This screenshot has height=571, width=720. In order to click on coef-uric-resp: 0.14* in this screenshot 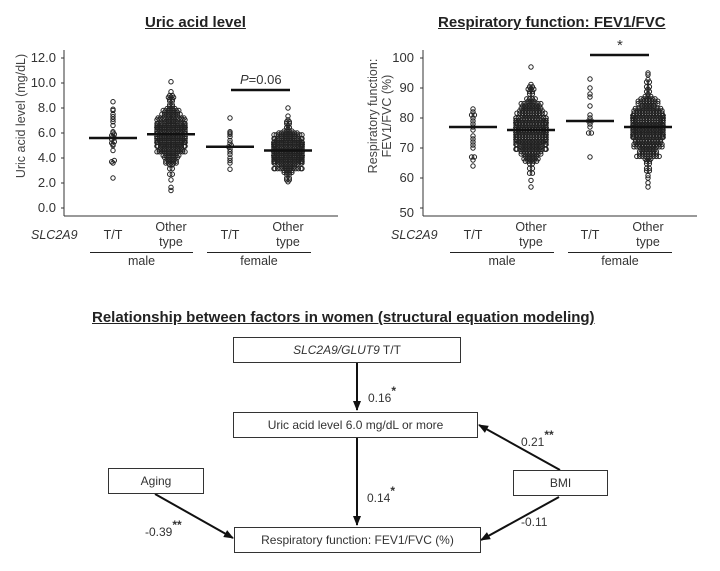, I will do `click(381, 494)`.